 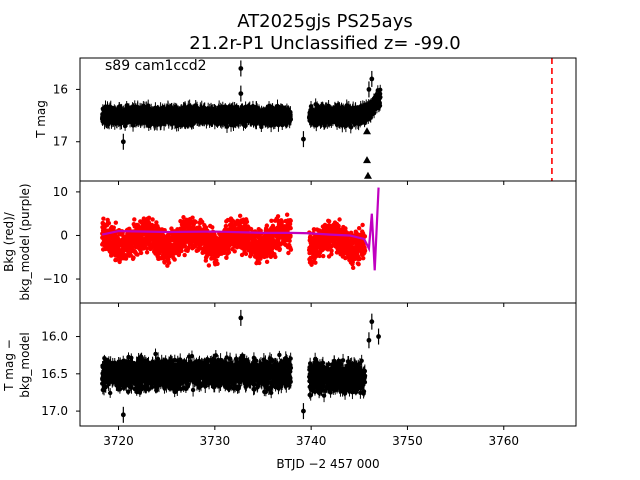 I want to click on chart-title-line1: AT2025gjs PS25ays, so click(x=325, y=21).